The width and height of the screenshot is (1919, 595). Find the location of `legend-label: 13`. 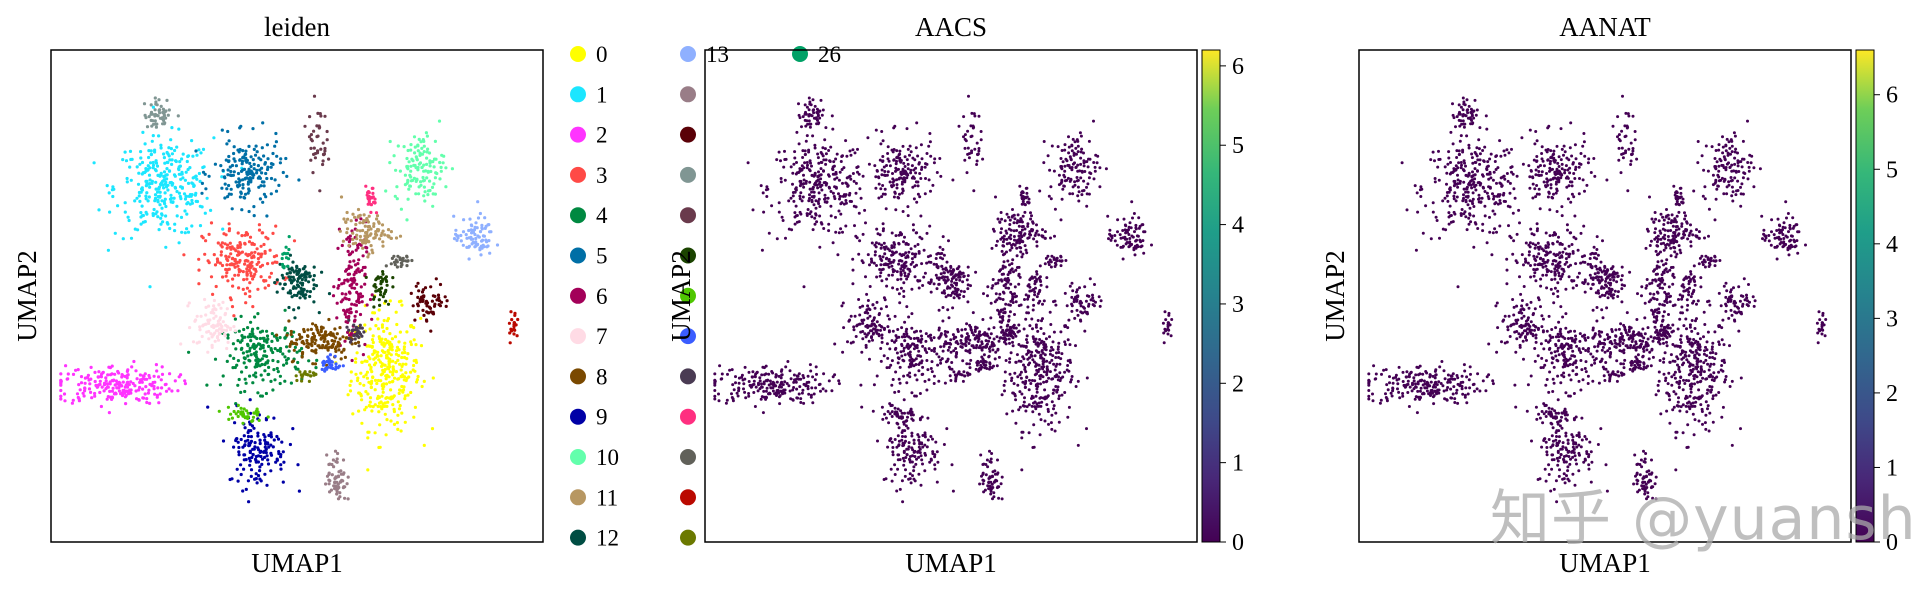

legend-label: 13 is located at coordinates (717, 54).